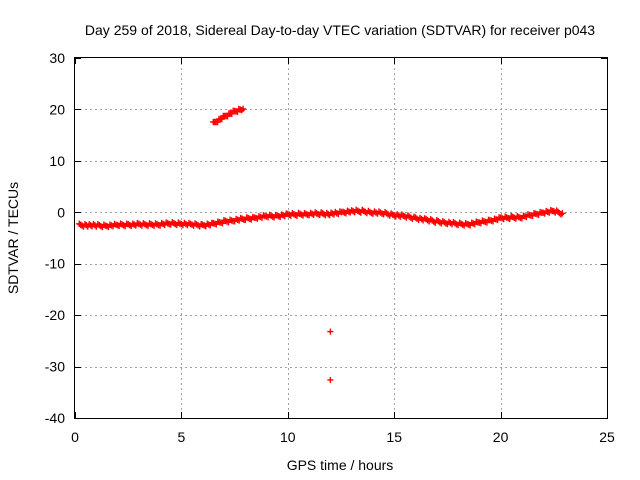  What do you see at coordinates (55, 367) in the screenshot?
I see `y-tick-label: -30` at bounding box center [55, 367].